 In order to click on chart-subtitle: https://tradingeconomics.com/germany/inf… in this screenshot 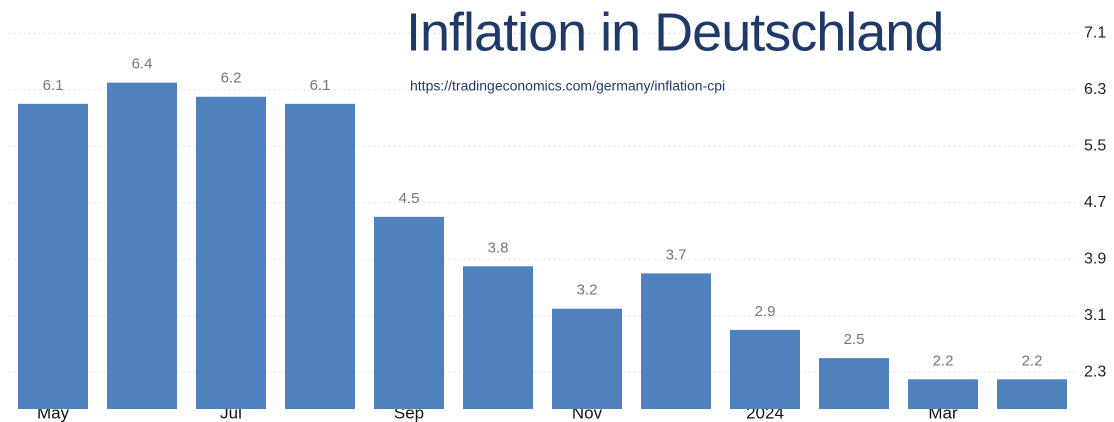, I will do `click(567, 86)`.